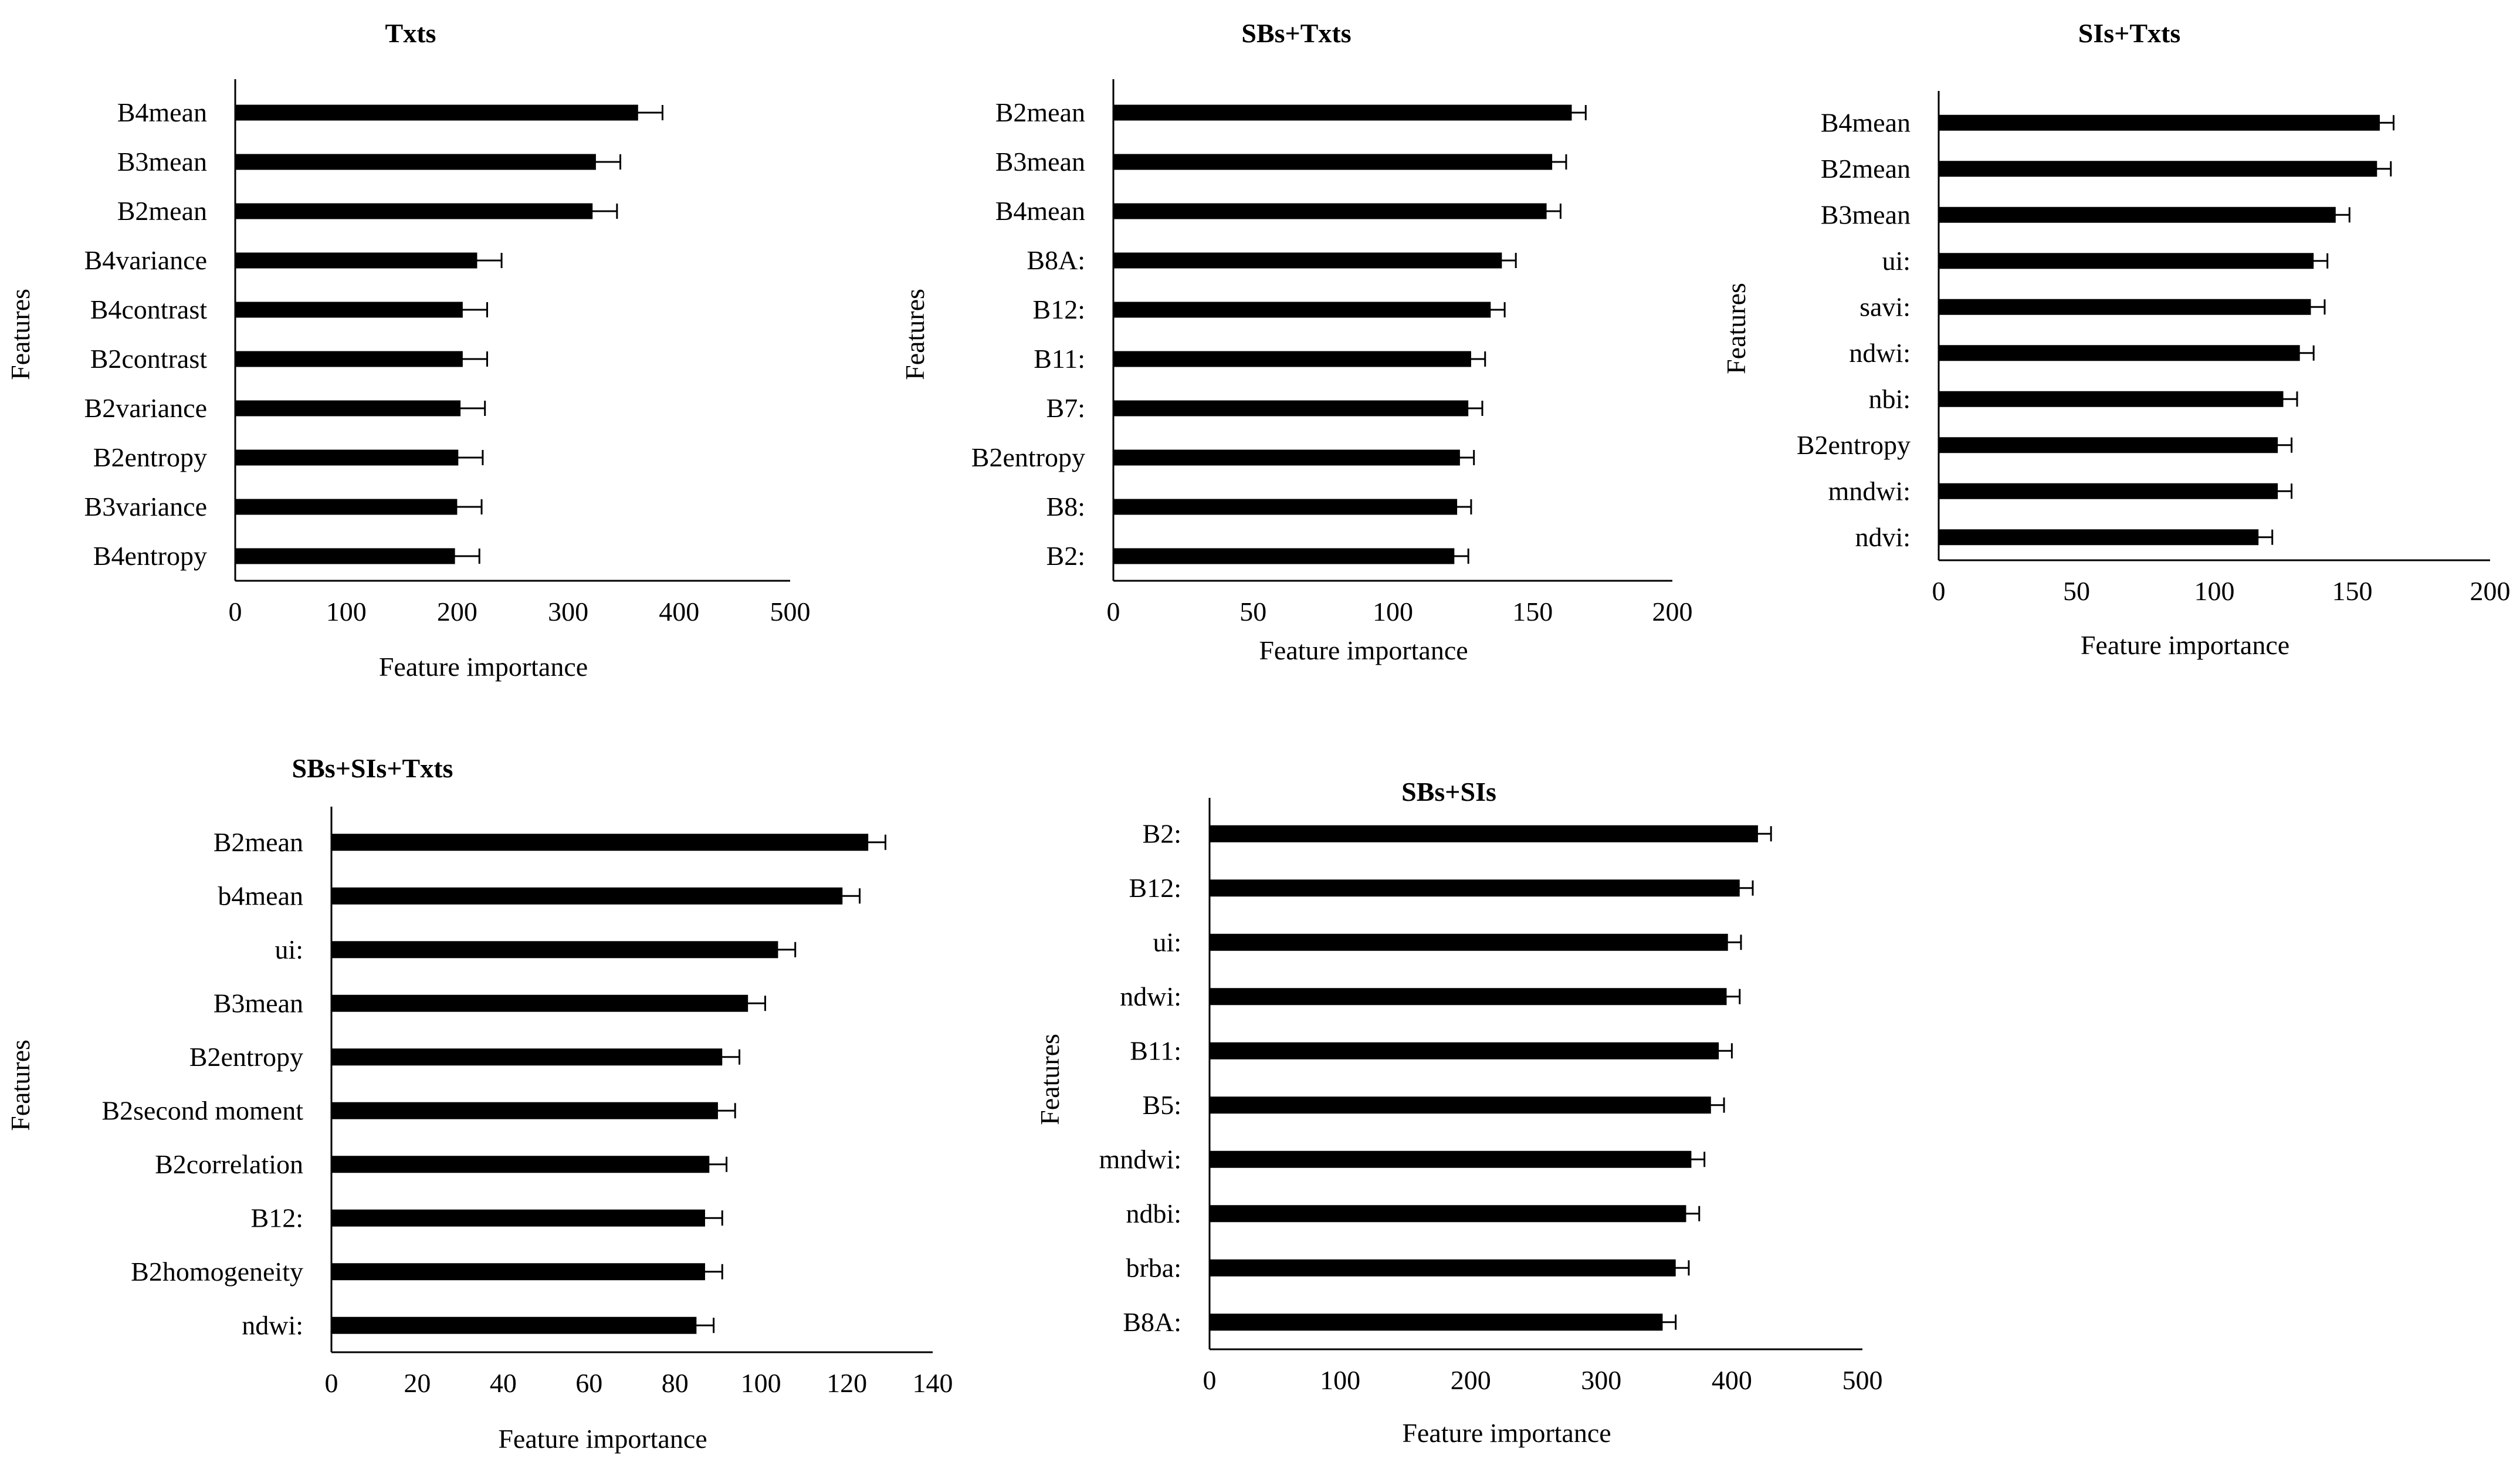  I want to click on x-tick-label-2: 50, so click(2076, 591).